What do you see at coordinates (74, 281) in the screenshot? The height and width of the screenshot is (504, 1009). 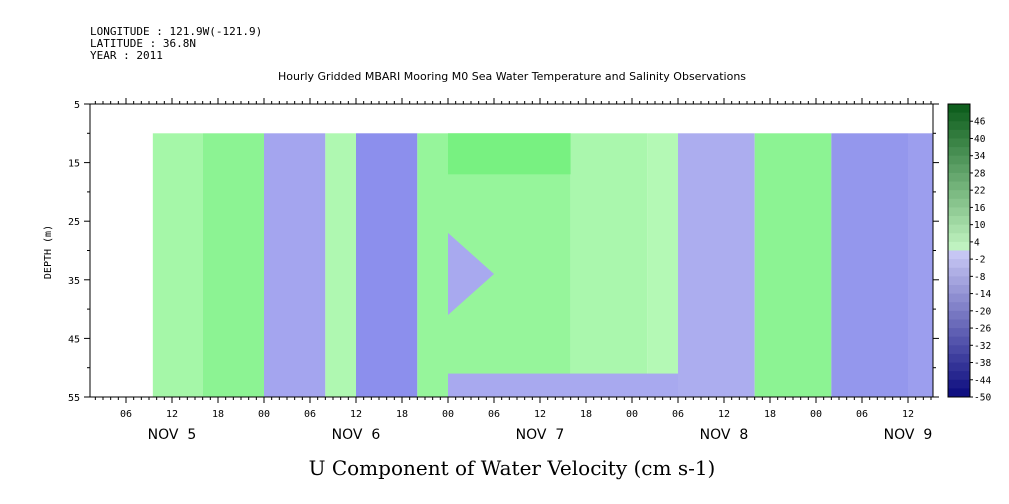 I see `y-tick-label: 35` at bounding box center [74, 281].